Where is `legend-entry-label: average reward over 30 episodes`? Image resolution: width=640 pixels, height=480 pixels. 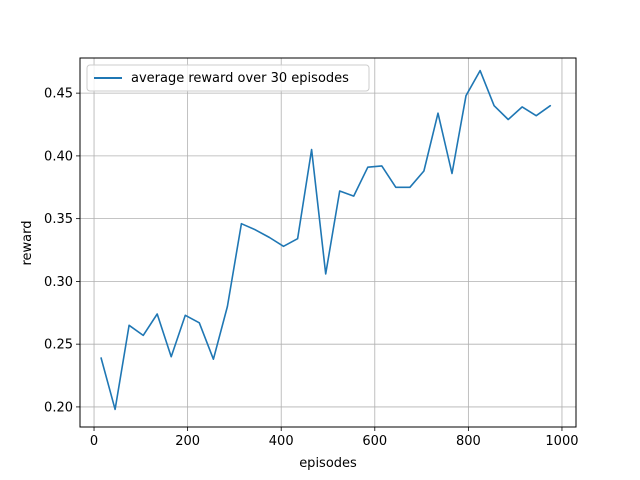
legend-entry-label: average reward over 30 episodes is located at coordinates (240, 78).